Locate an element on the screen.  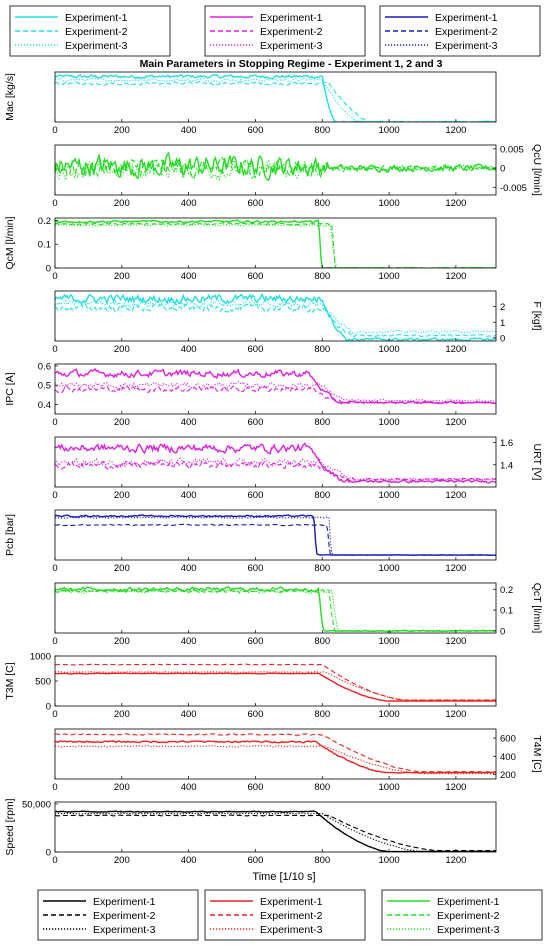
y-tick-label: 2 is located at coordinates (502, 307).